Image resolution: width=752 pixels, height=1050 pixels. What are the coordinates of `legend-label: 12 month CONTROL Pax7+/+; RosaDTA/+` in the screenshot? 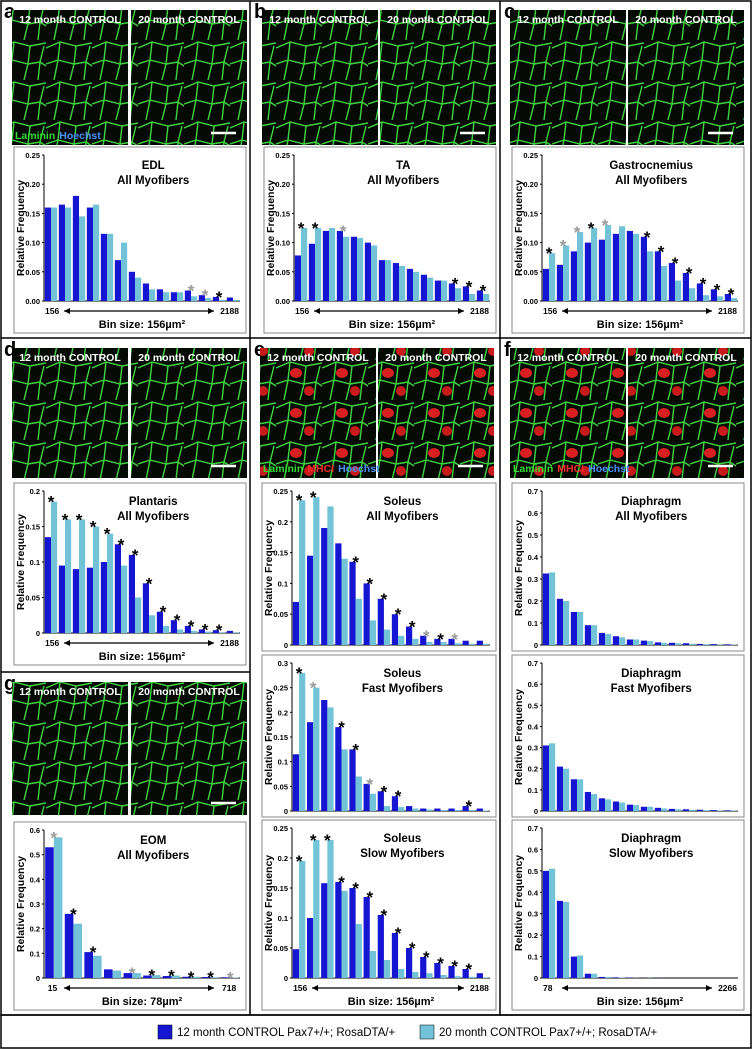 It's located at (286, 1033).